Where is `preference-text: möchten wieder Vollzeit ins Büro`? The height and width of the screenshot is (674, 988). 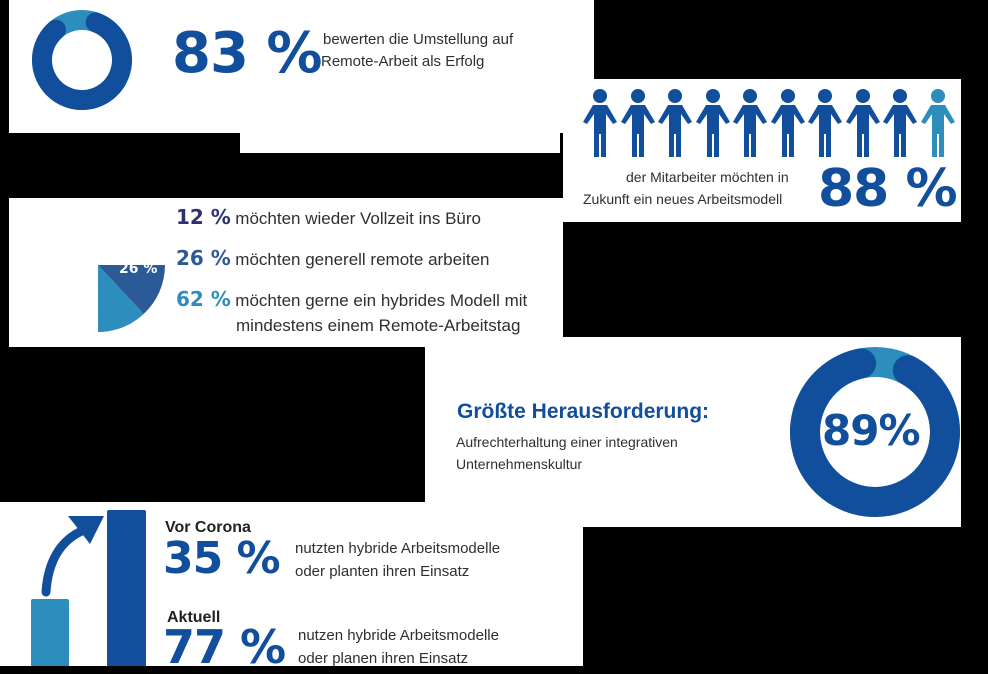 preference-text: möchten wieder Vollzeit ins Büro is located at coordinates (358, 218).